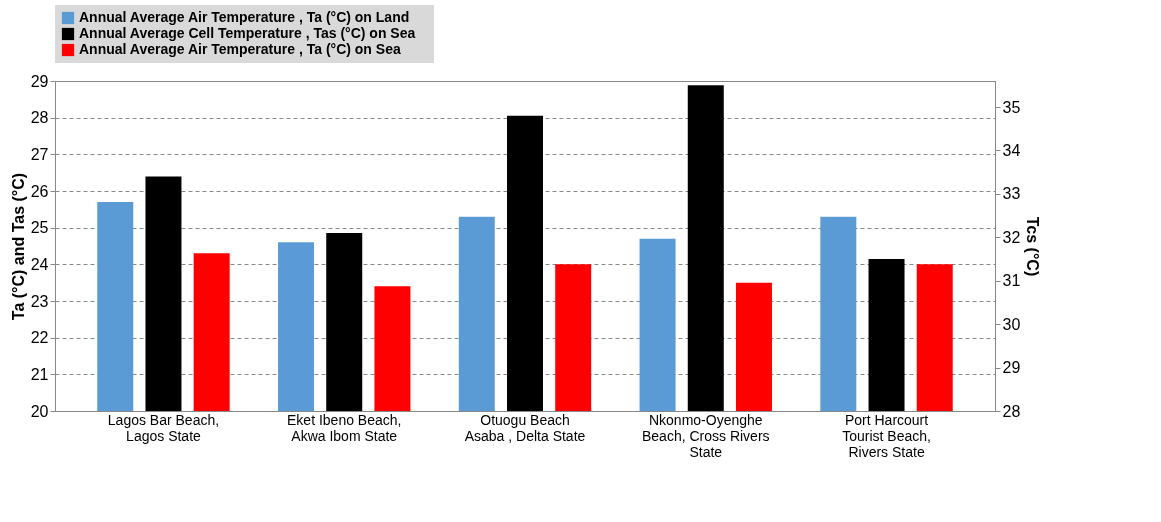 The height and width of the screenshot is (522, 1161). What do you see at coordinates (705, 435) in the screenshot?
I see `x-tick-label: Nkonmo-Oyenghe Beach, Cross Rivers State` at bounding box center [705, 435].